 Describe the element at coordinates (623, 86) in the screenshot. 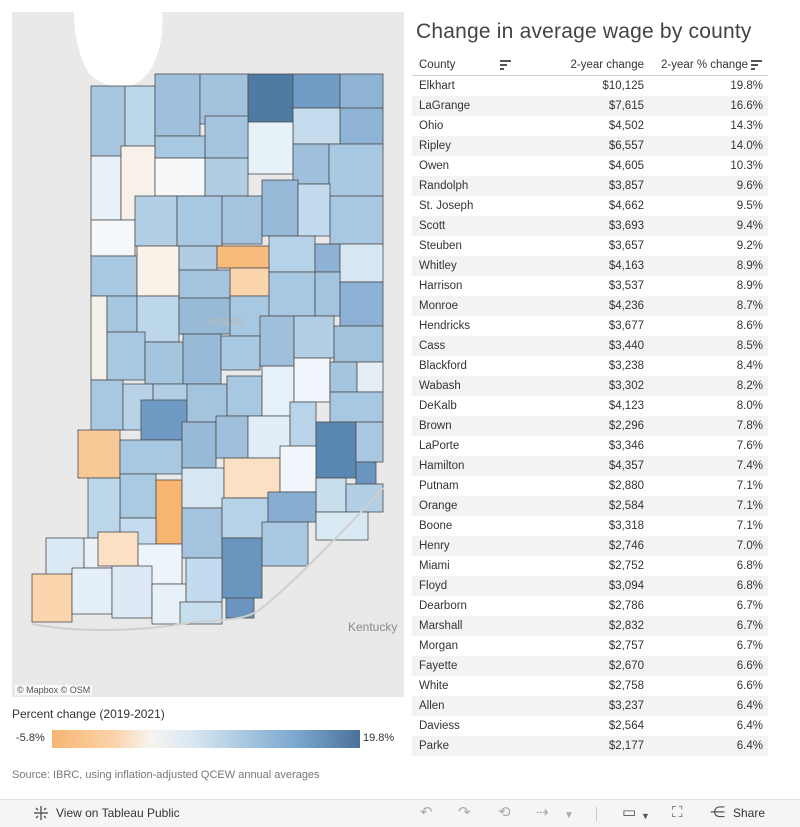

I see `cell-change: $10,125` at that location.